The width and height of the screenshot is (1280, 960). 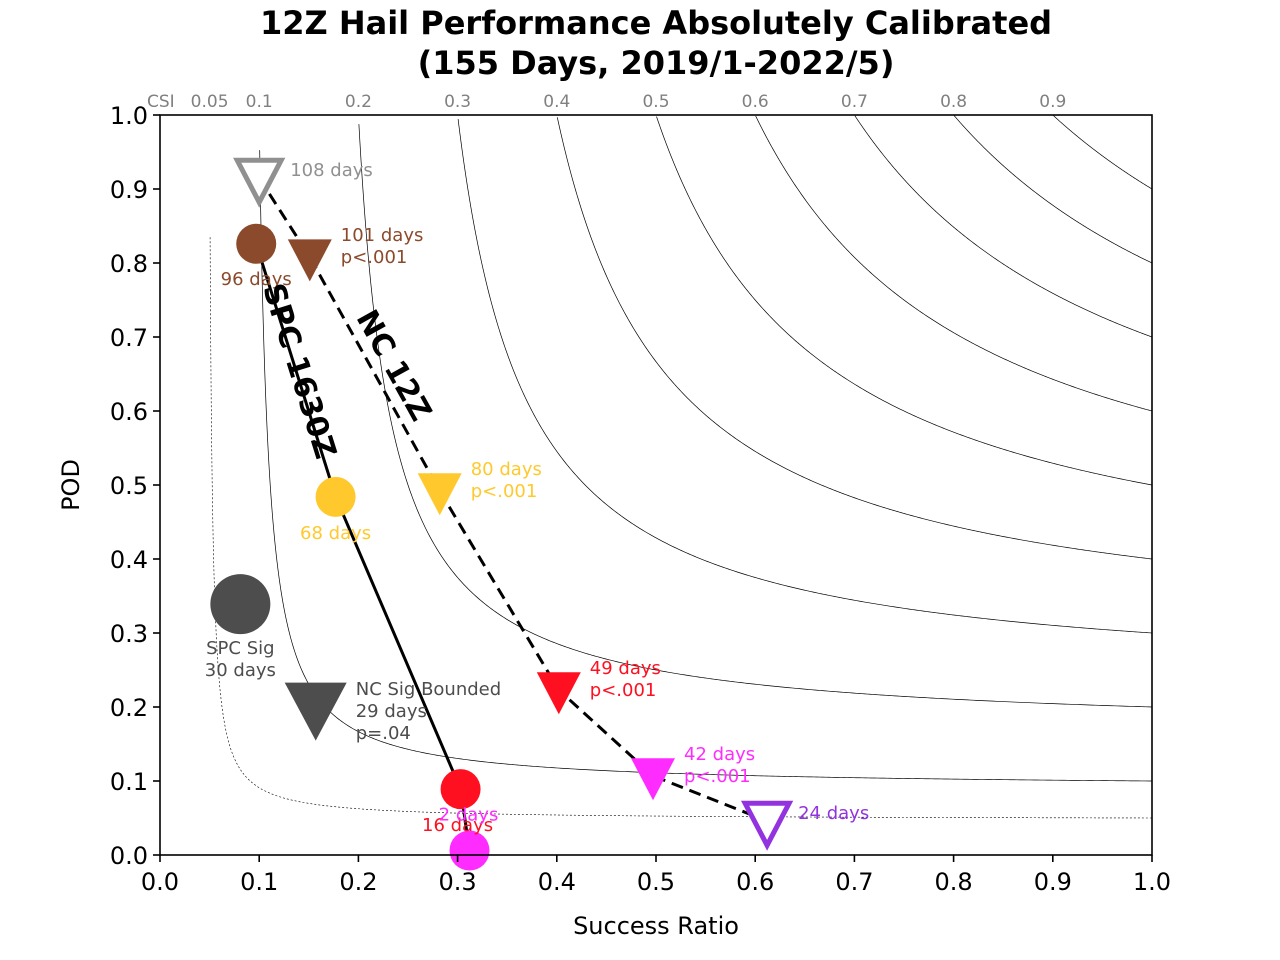 I want to click on point-label: 16 days, so click(x=457, y=825).